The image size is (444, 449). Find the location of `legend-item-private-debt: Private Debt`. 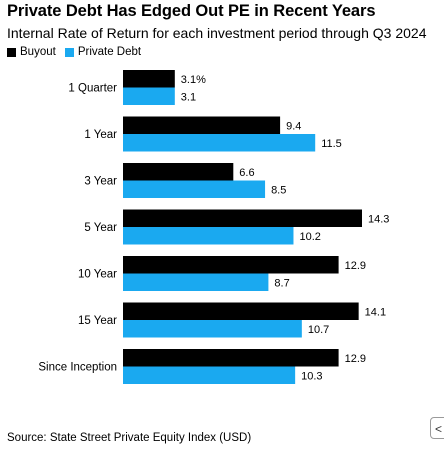

legend-item-private-debt: Private Debt is located at coordinates (103, 52).